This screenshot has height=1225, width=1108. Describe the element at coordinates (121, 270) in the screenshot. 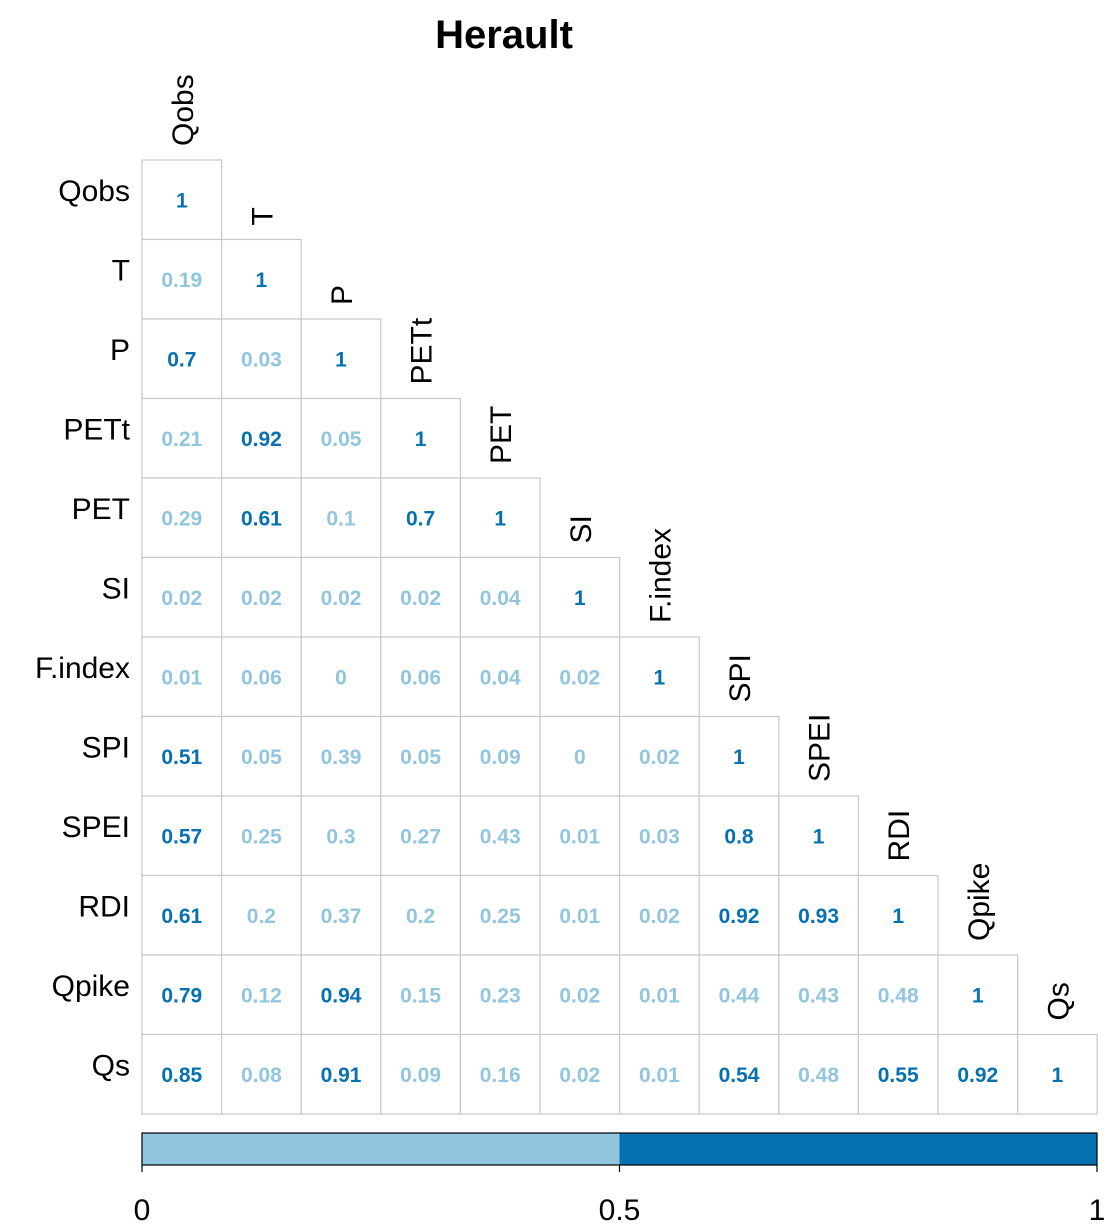

I see `row-label-t: T` at that location.